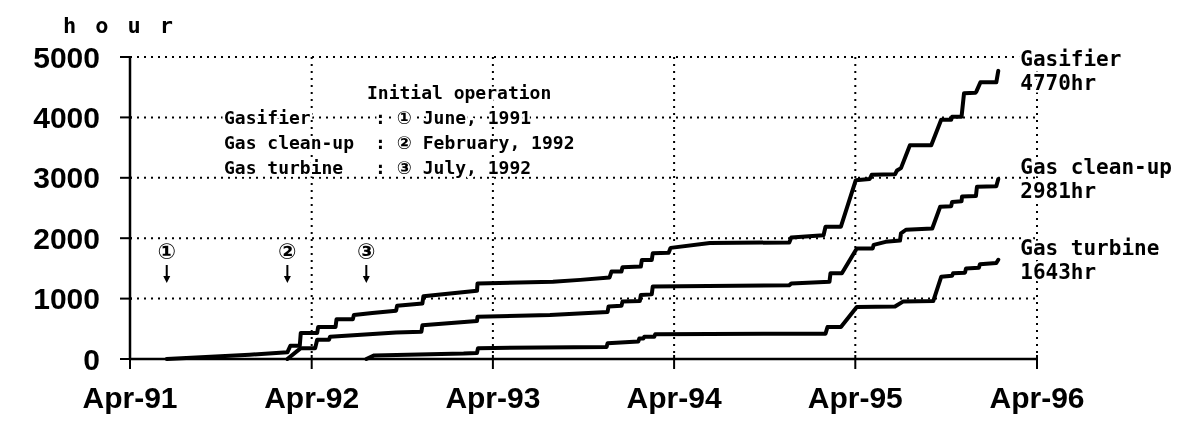  I want to click on y-tick-label: 4000, so click(66, 117).